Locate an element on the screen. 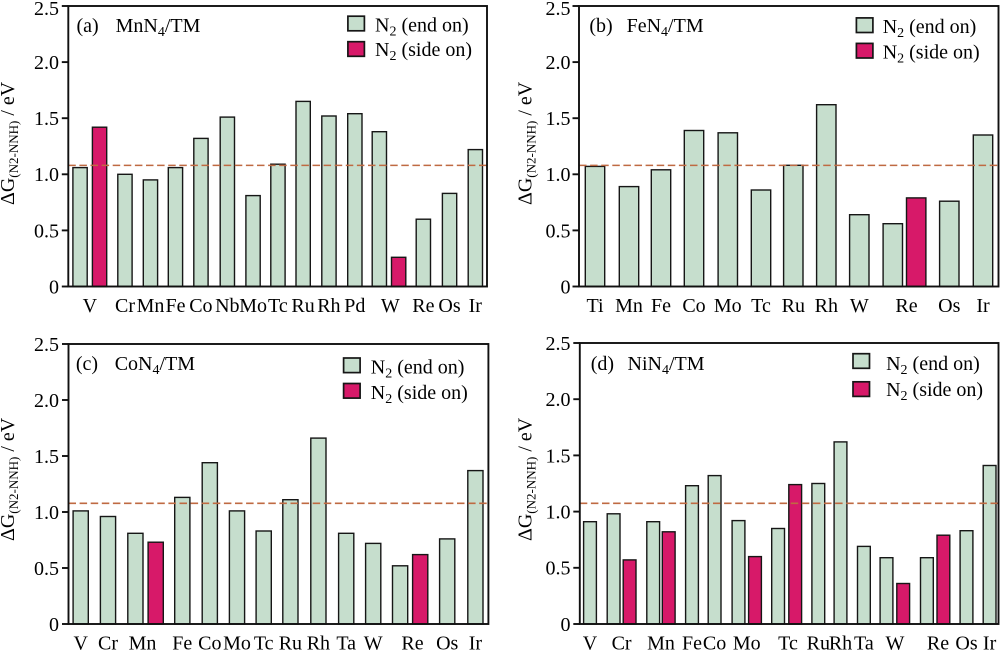 The image size is (1000, 655). svg-text: FeN4/TM is located at coordinates (665, 27).